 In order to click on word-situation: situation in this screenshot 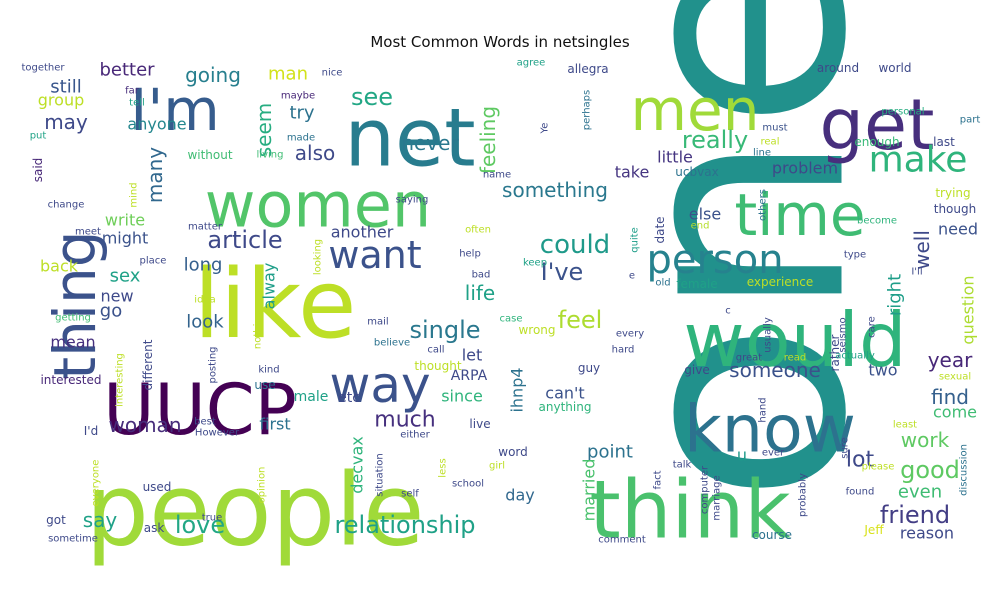, I will do `click(380, 475)`.